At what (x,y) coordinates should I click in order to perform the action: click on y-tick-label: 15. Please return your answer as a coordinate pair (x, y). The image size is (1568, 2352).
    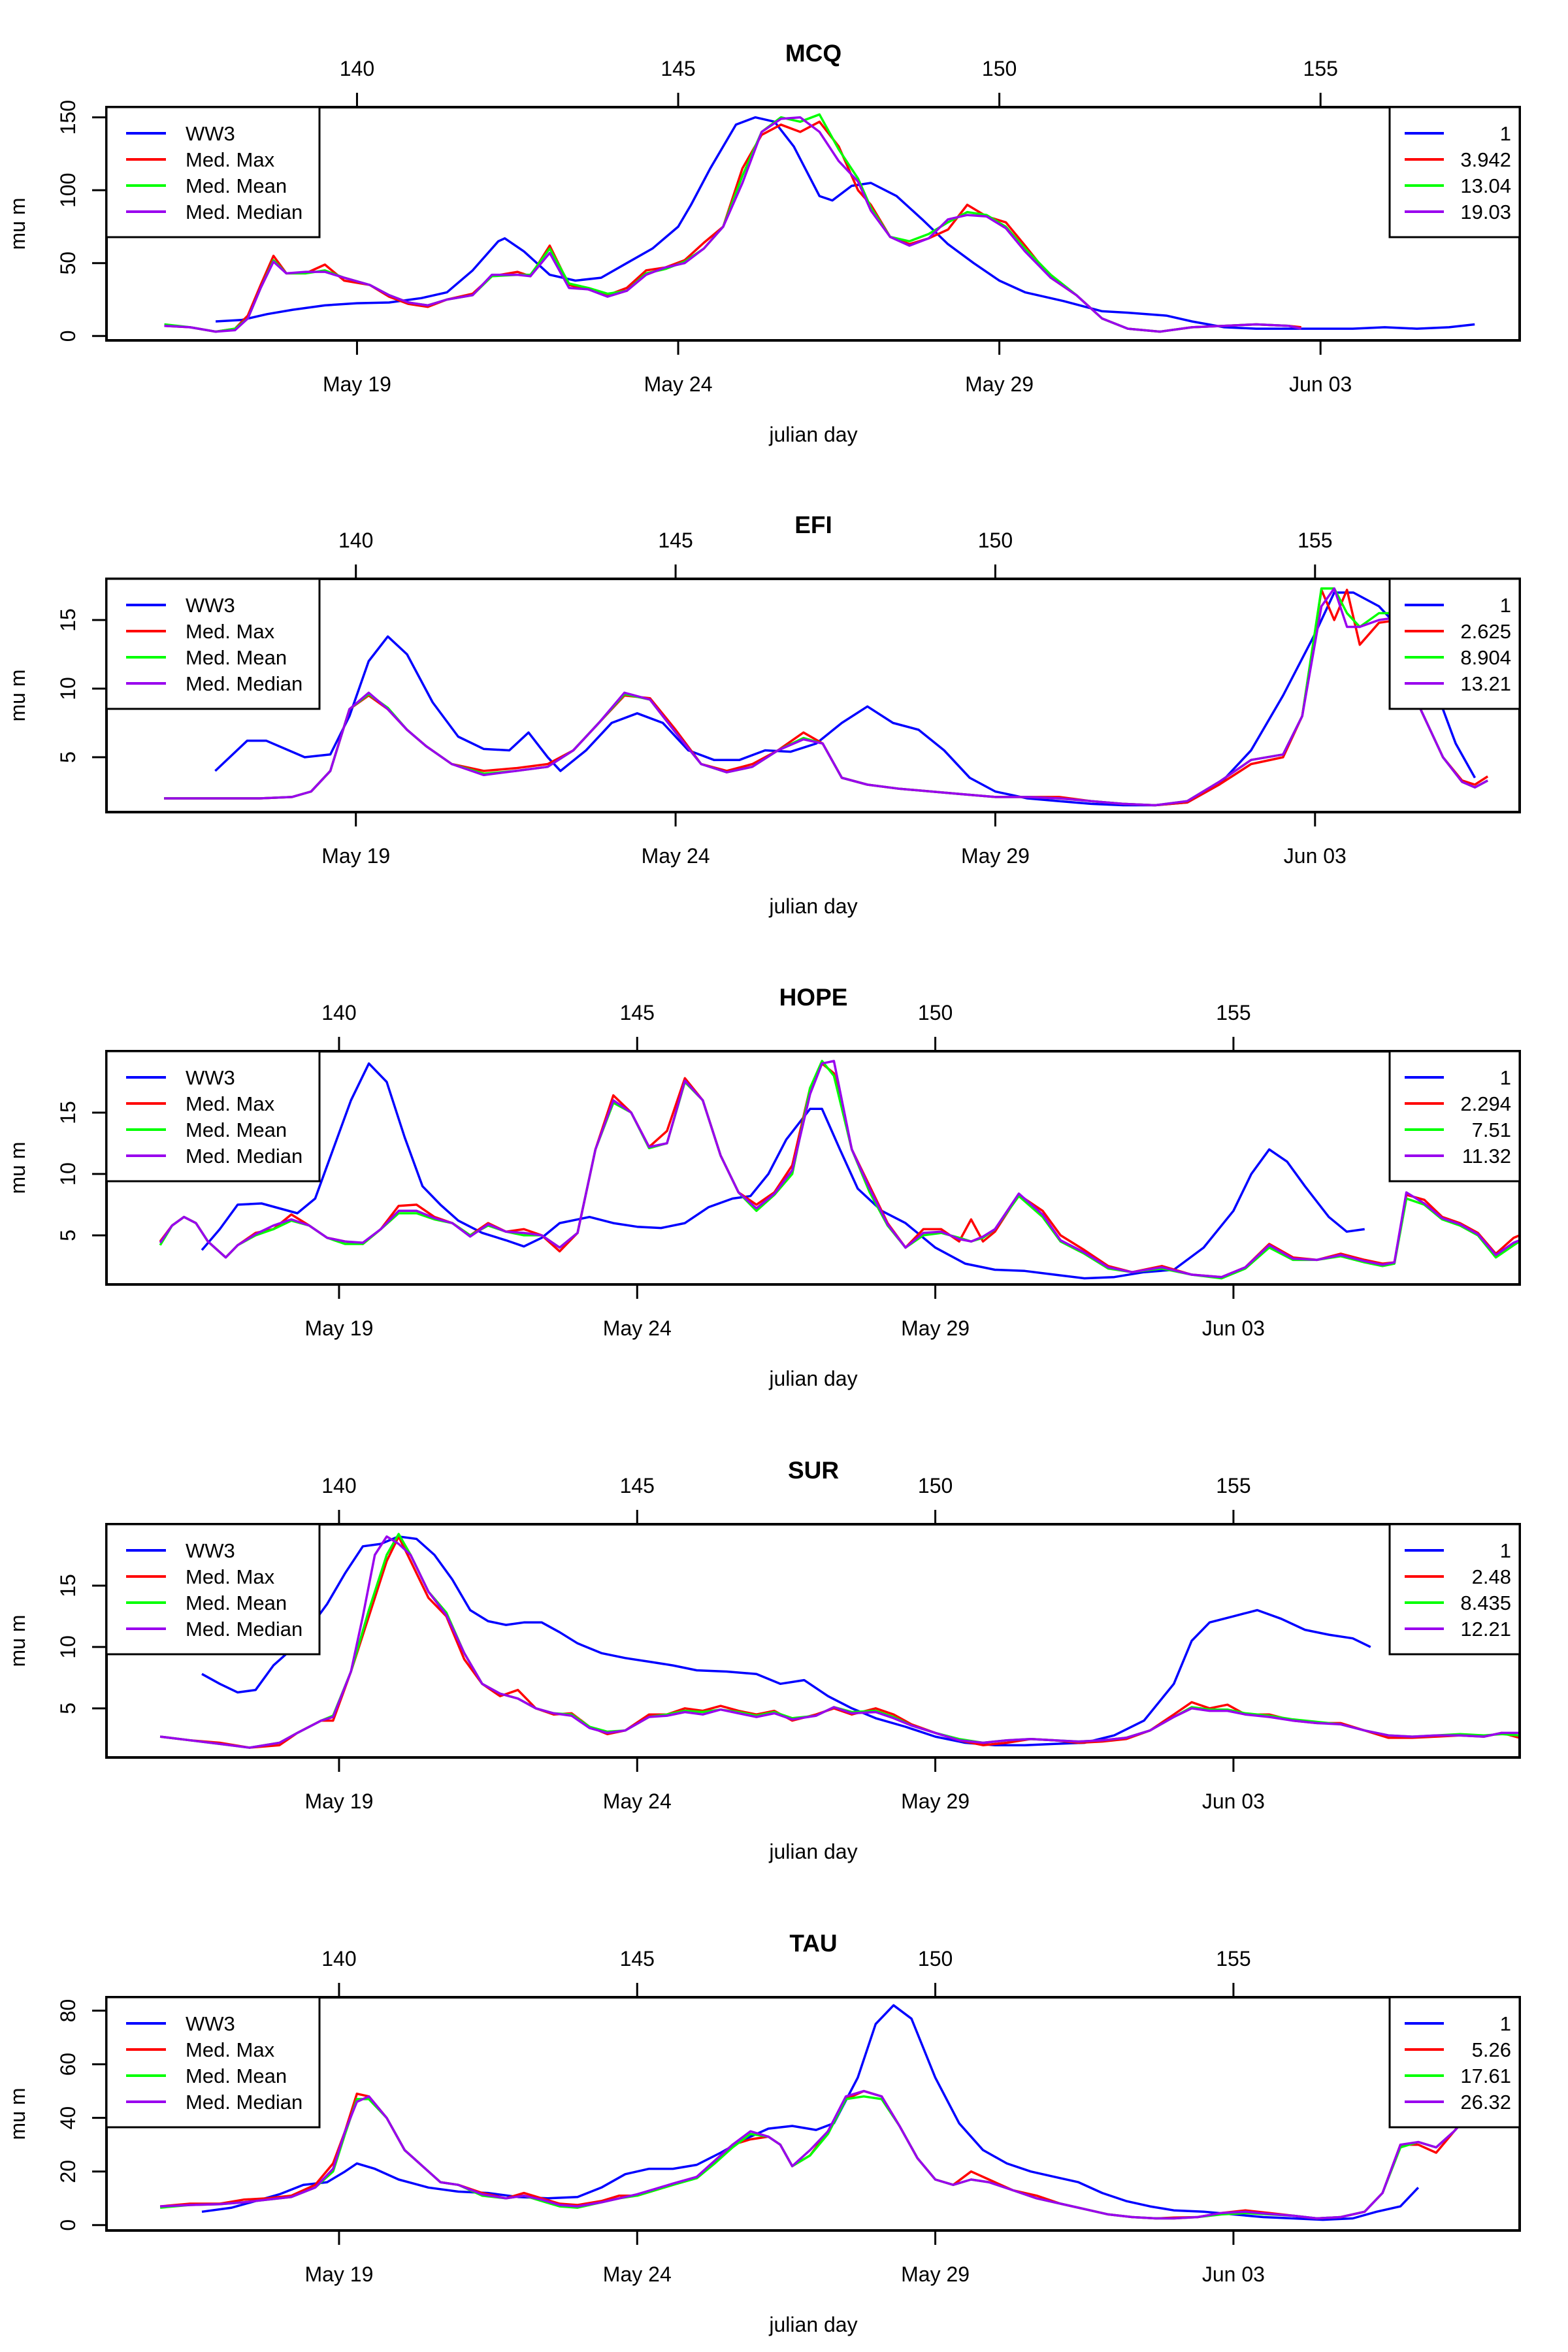
    Looking at the image, I should click on (68, 620).